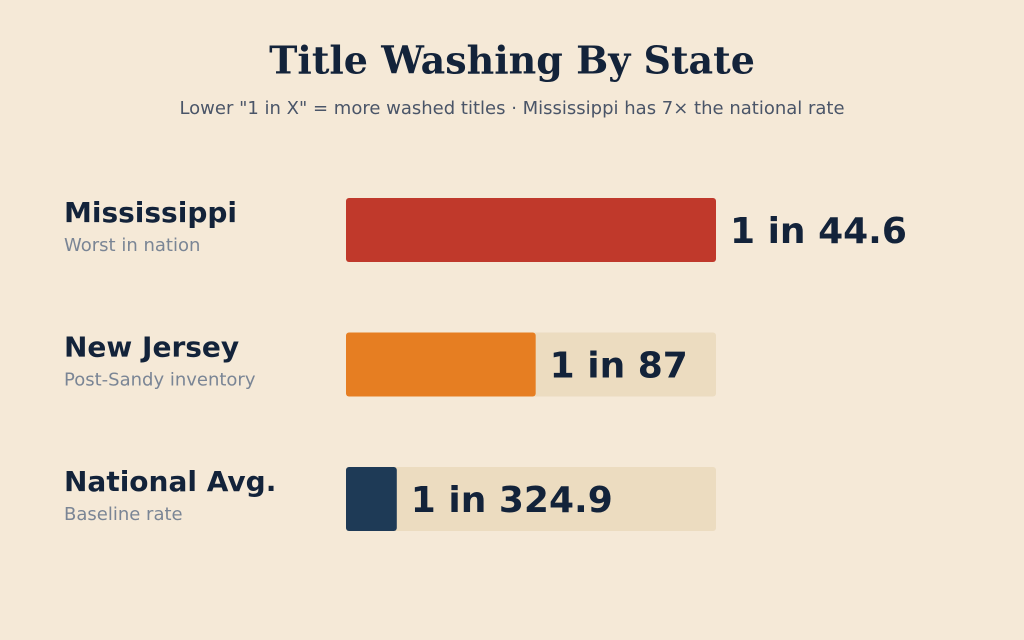  Describe the element at coordinates (619, 366) in the screenshot. I see `value-label: 1 in 87` at that location.